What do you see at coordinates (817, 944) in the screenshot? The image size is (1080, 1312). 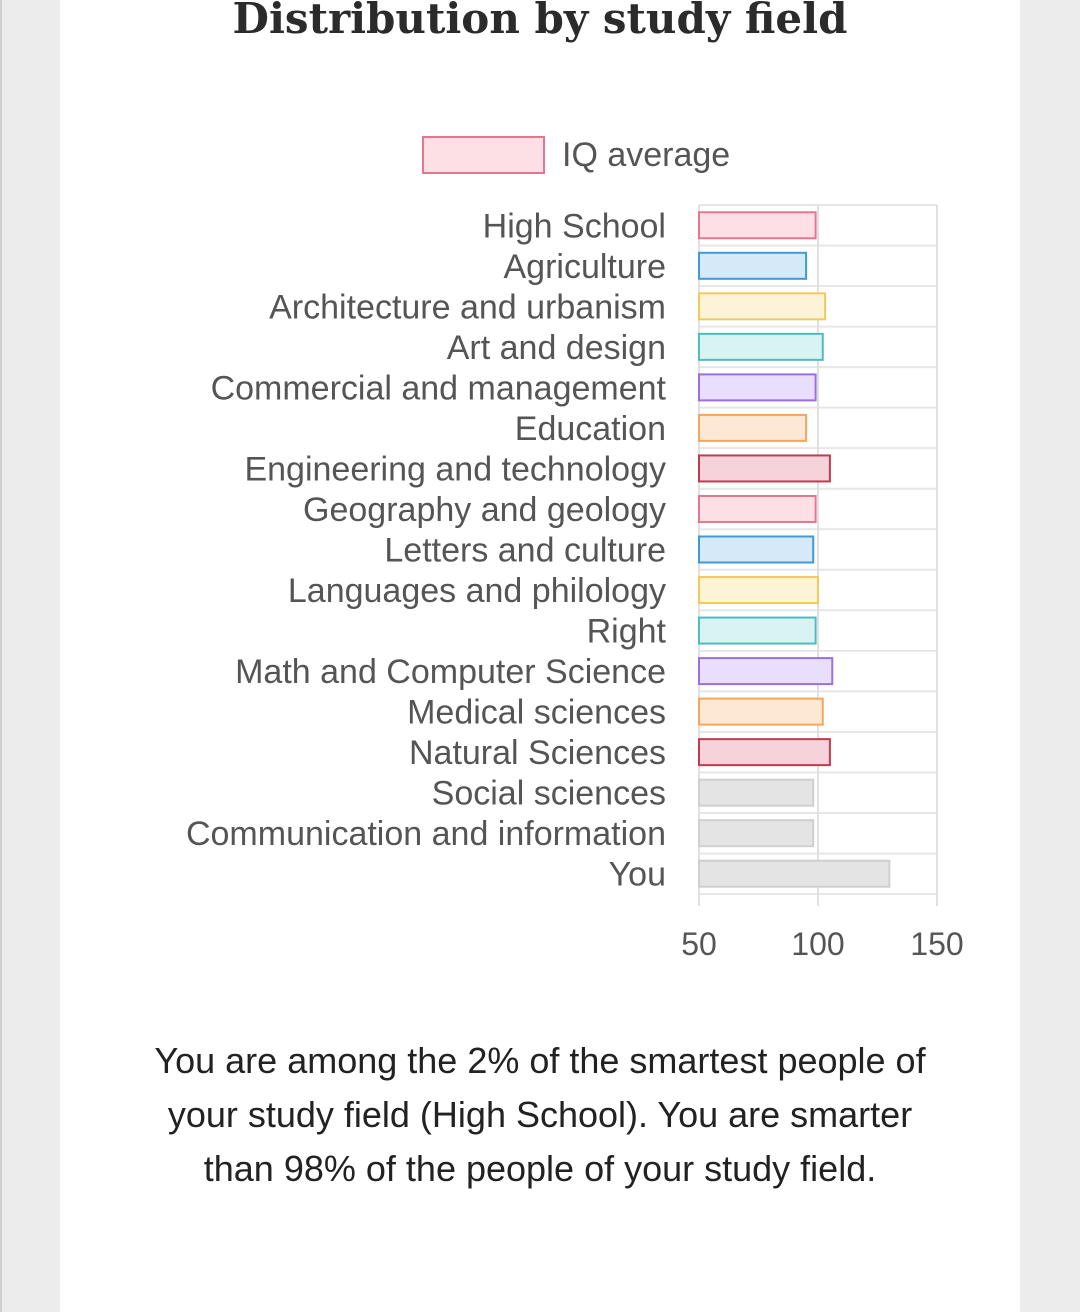 I see `x-tick-label: 100` at bounding box center [817, 944].